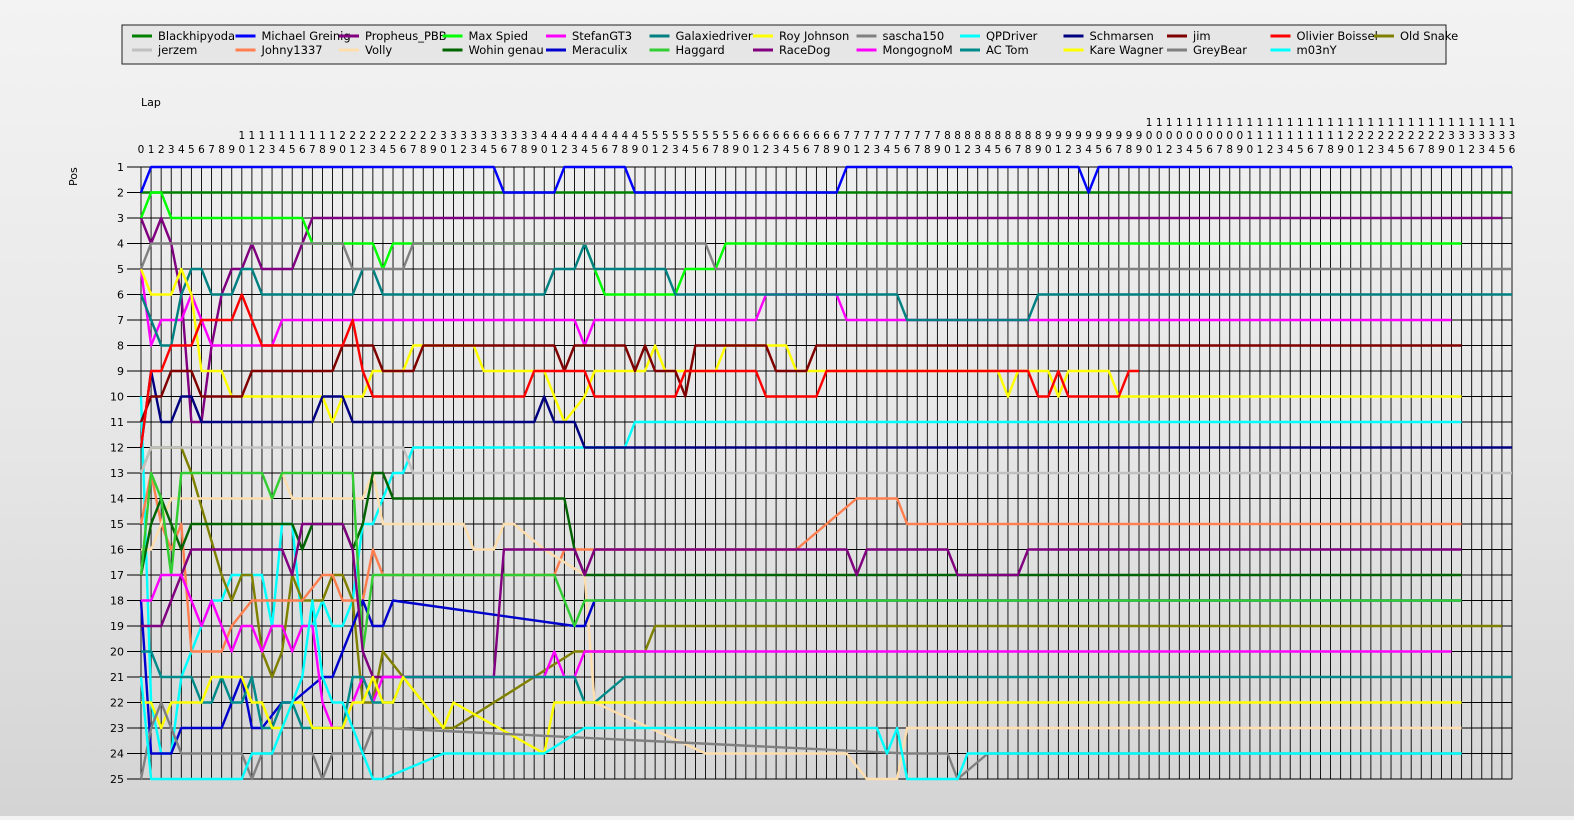  I want to click on x-tick-label: 26, so click(766, 143).